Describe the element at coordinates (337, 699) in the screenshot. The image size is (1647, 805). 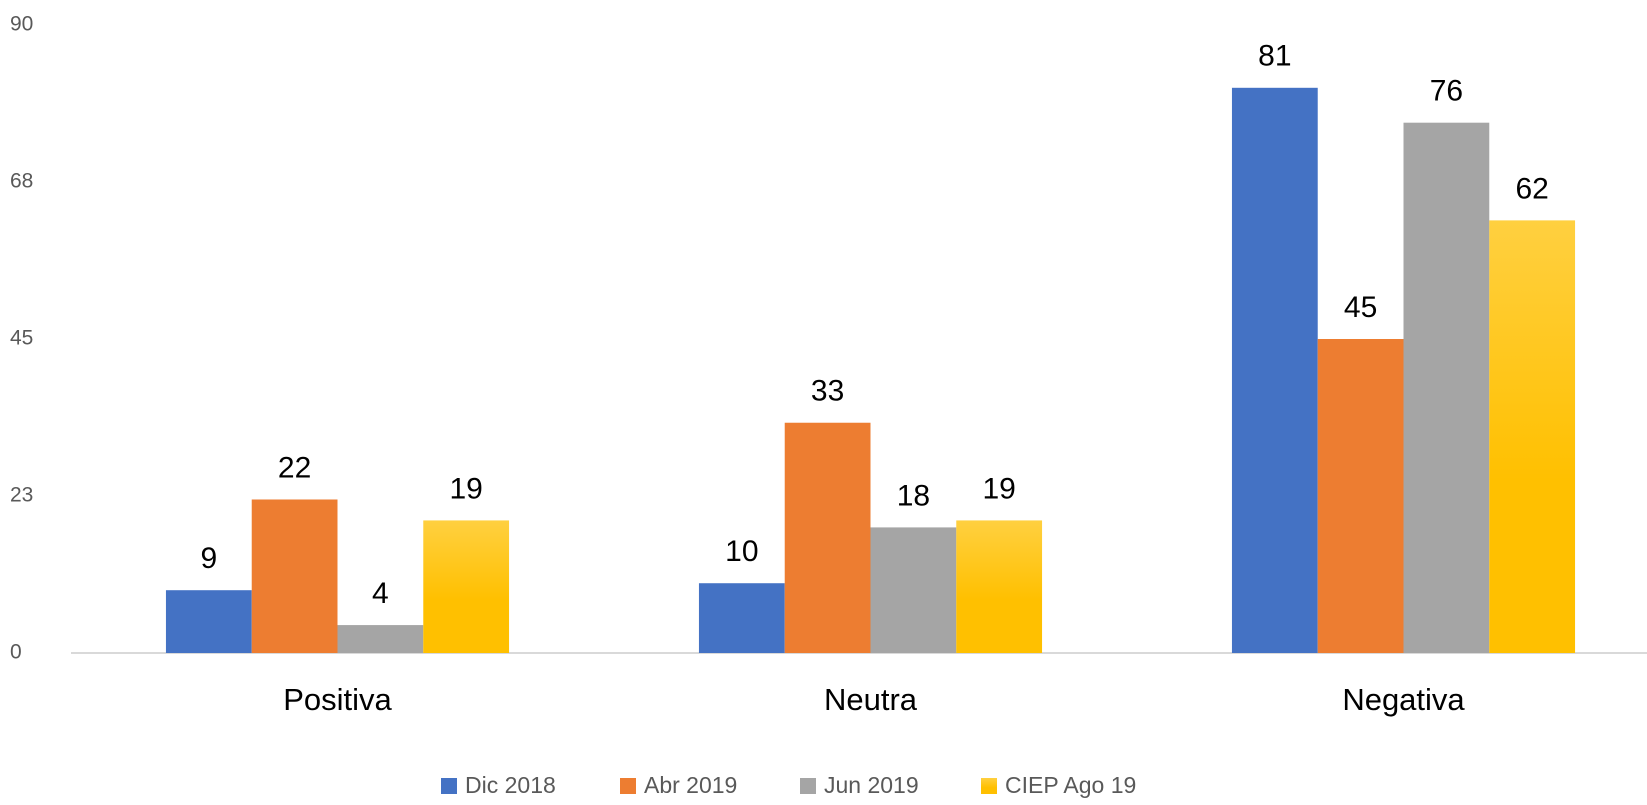
I see `x-tick-label: Positiva` at that location.